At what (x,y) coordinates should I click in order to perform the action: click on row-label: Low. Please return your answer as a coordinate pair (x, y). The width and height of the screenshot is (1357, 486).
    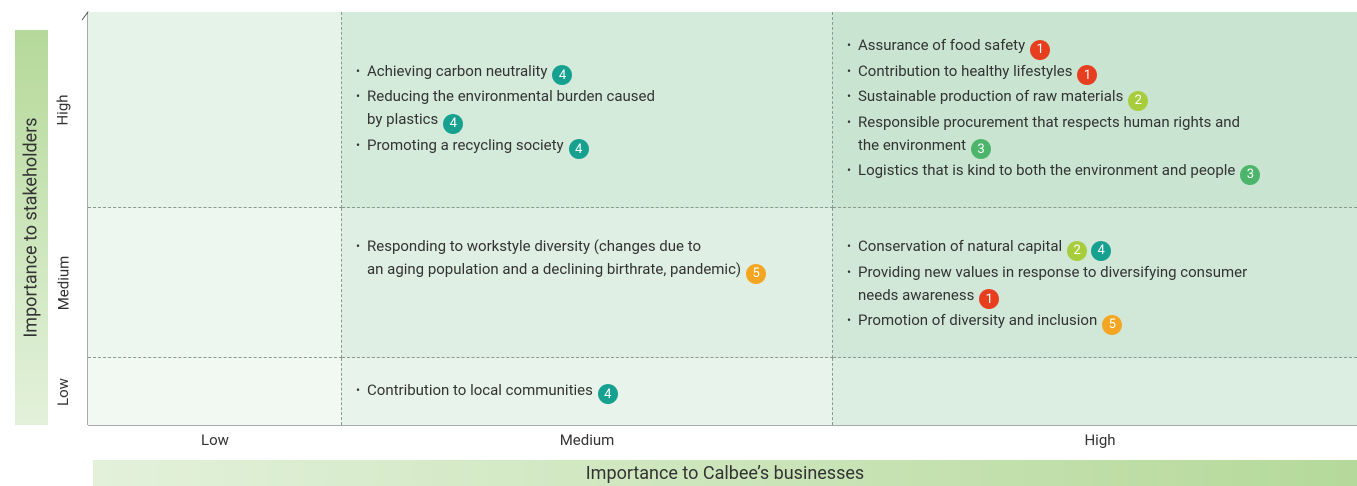
    Looking at the image, I should click on (63, 391).